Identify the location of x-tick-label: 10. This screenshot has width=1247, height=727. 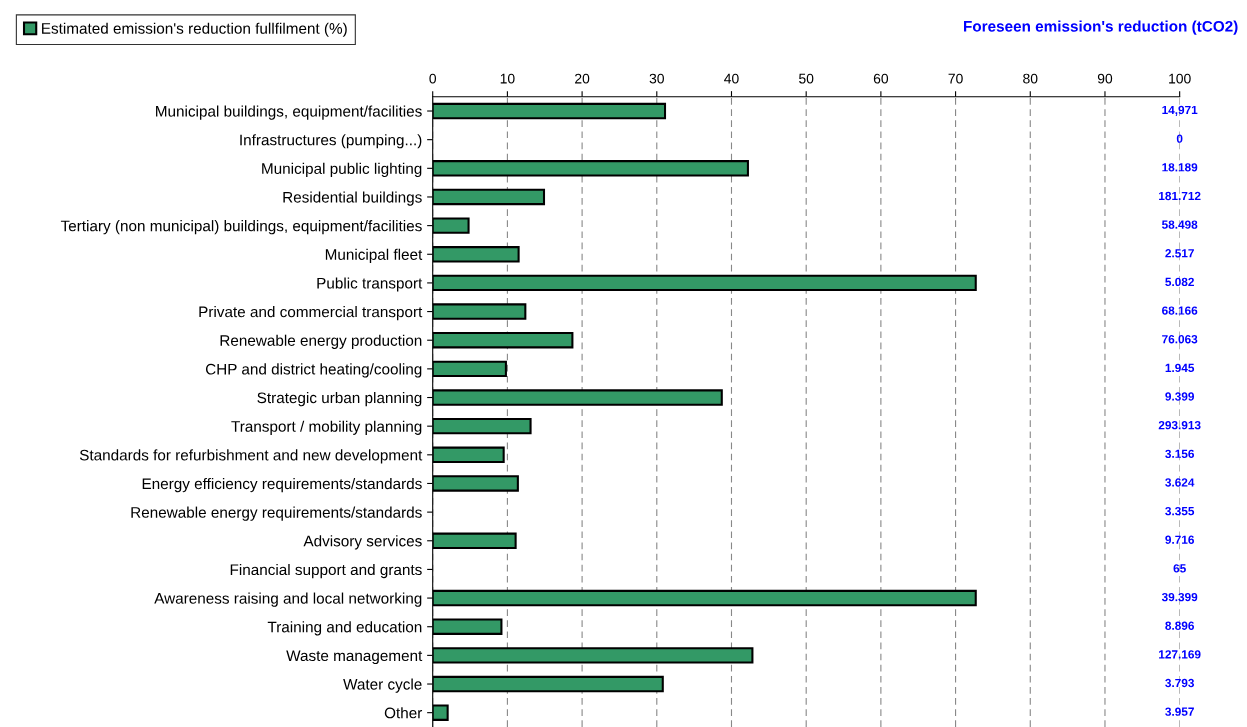
(507, 78).